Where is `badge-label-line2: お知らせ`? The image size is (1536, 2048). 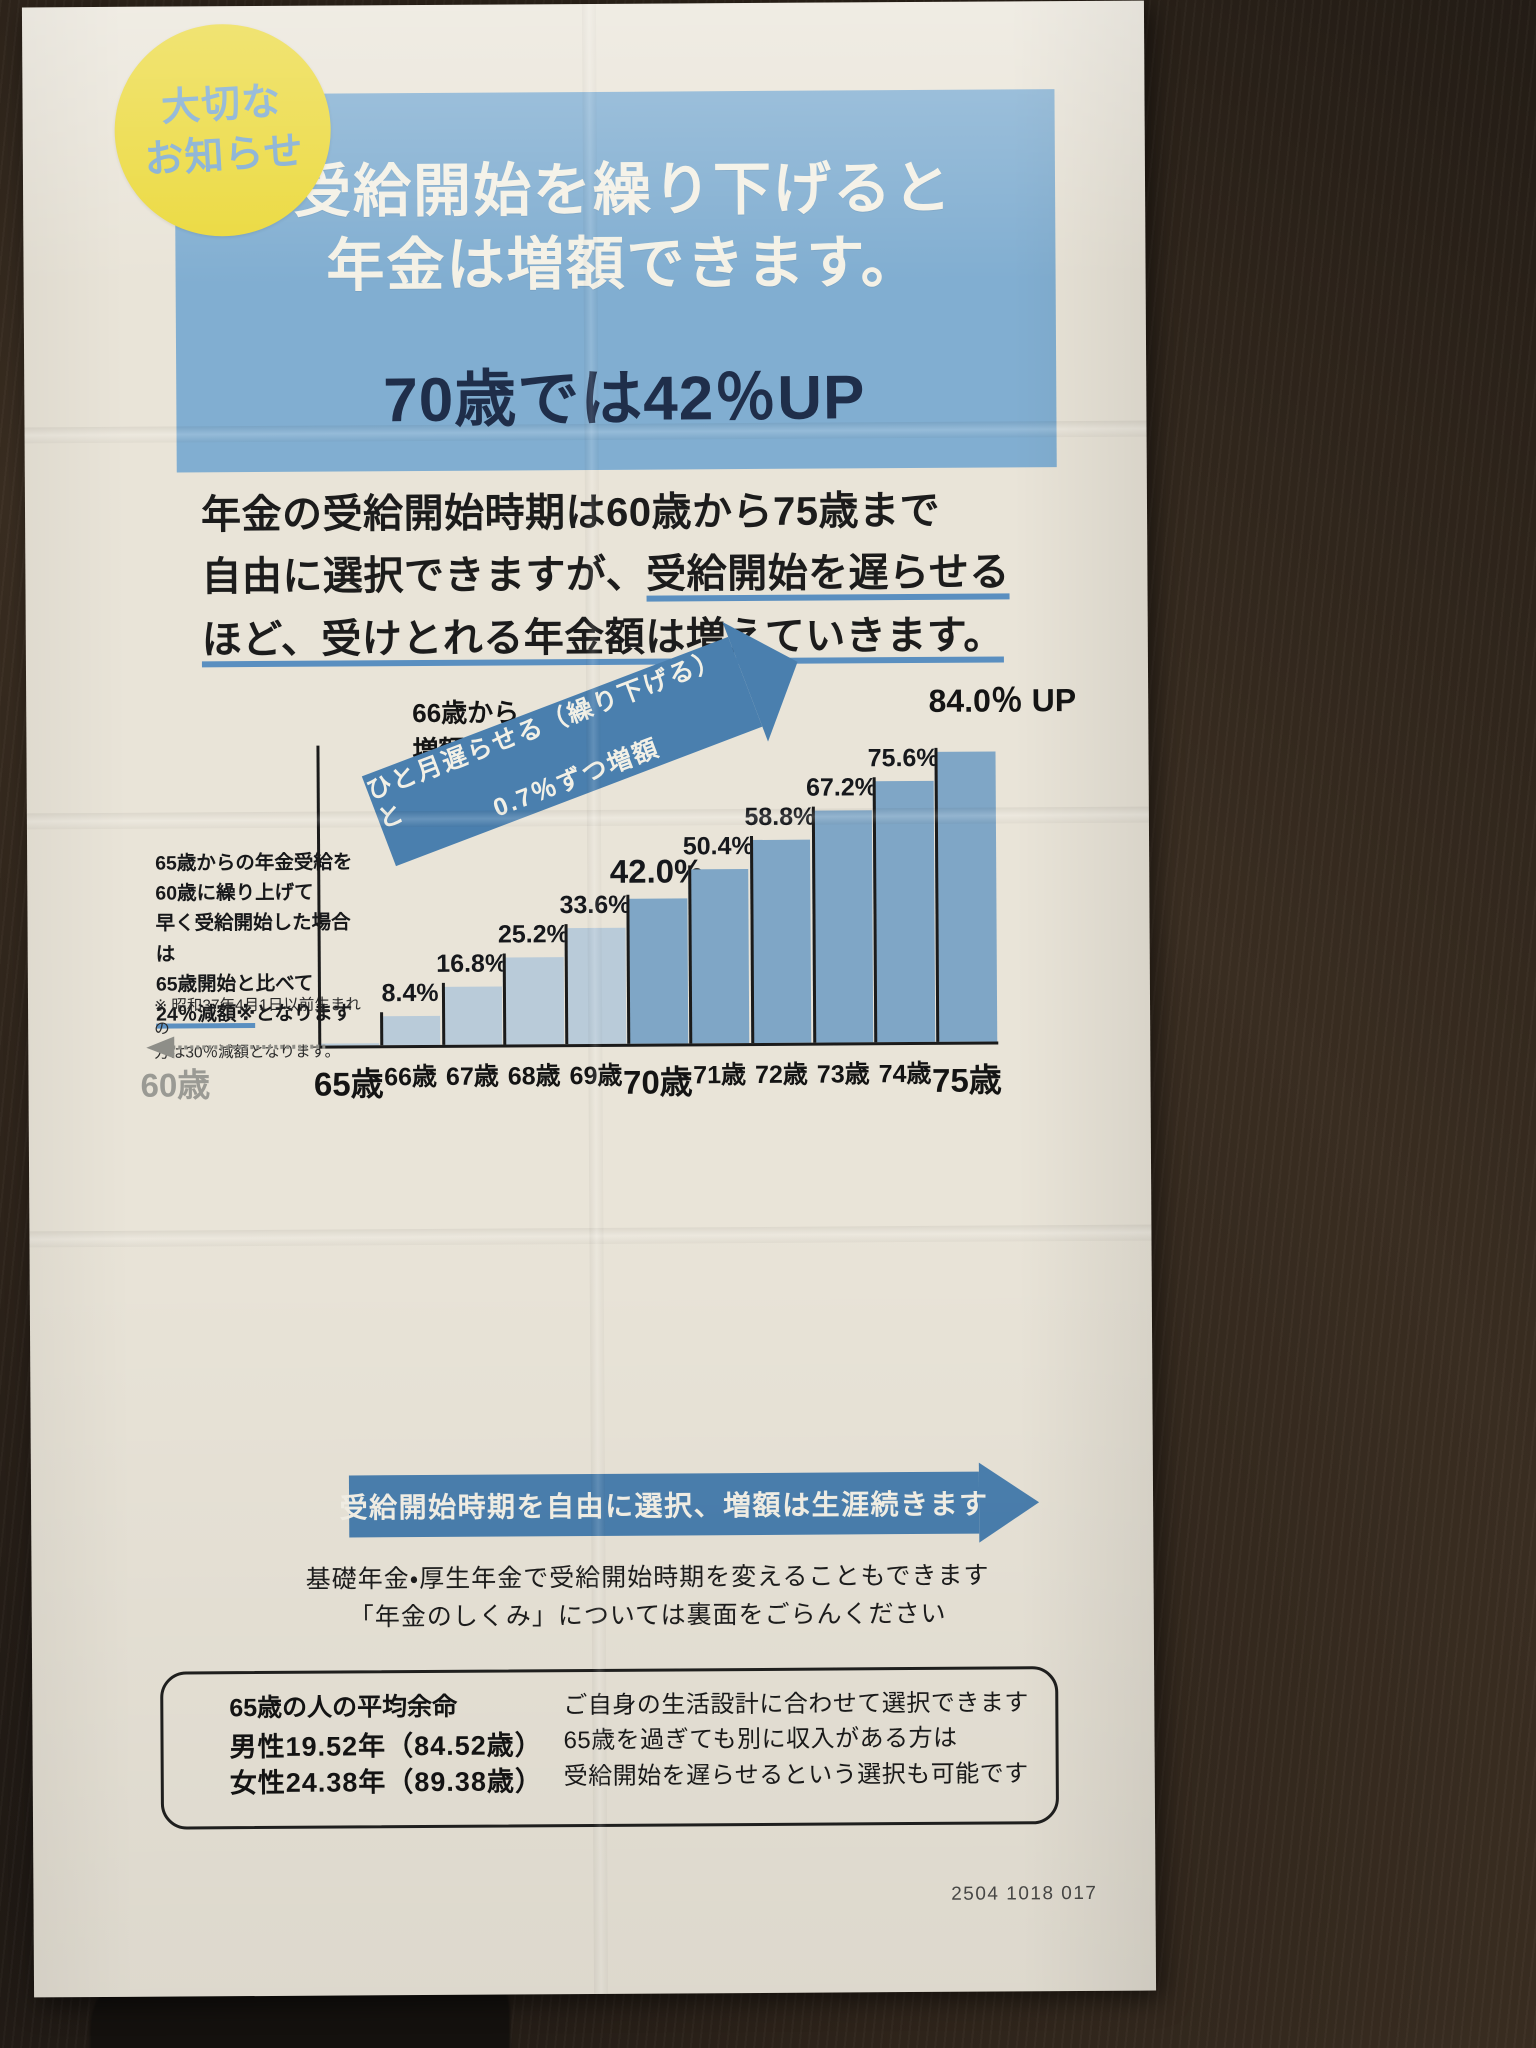
badge-label-line2: お知らせ is located at coordinates (224, 155).